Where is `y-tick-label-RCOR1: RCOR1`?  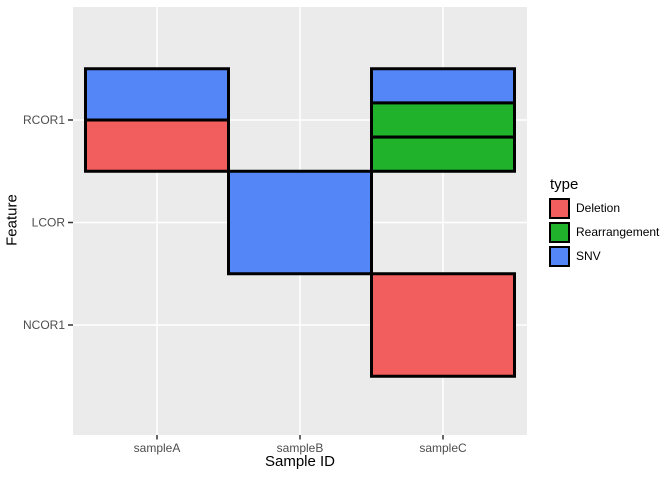
y-tick-label-RCOR1: RCOR1 is located at coordinates (44, 120).